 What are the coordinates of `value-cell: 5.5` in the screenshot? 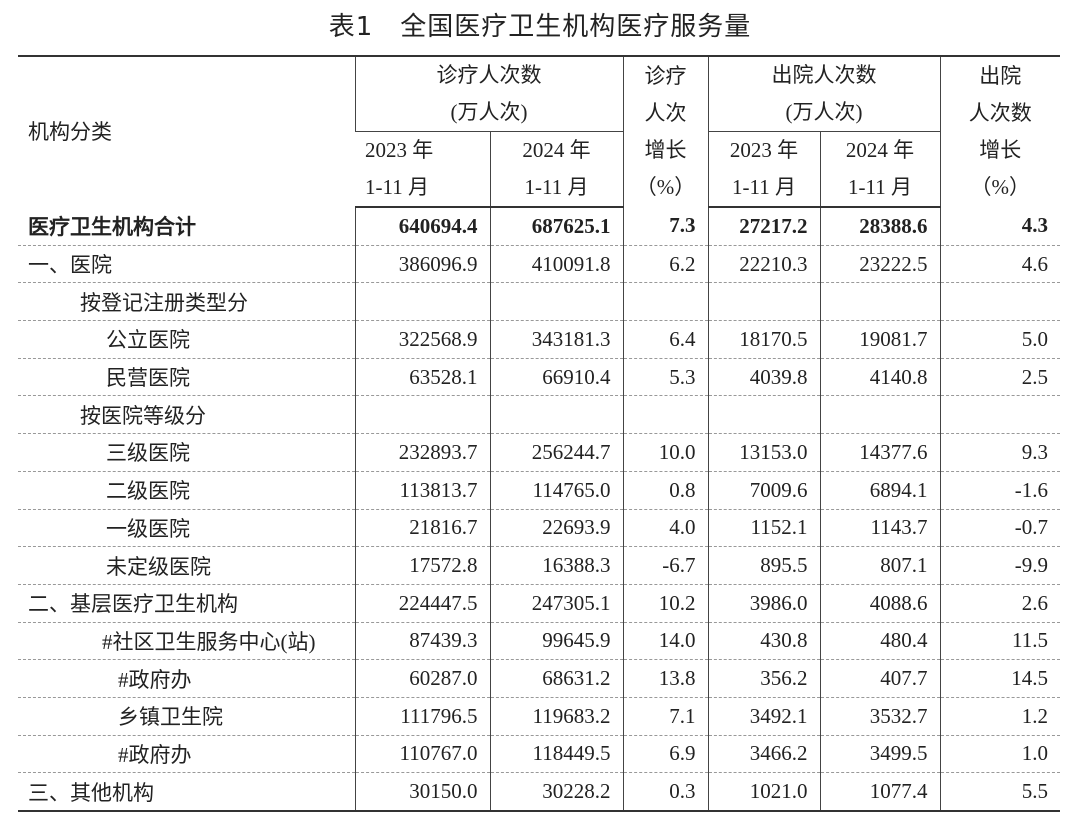 It's located at (999, 792).